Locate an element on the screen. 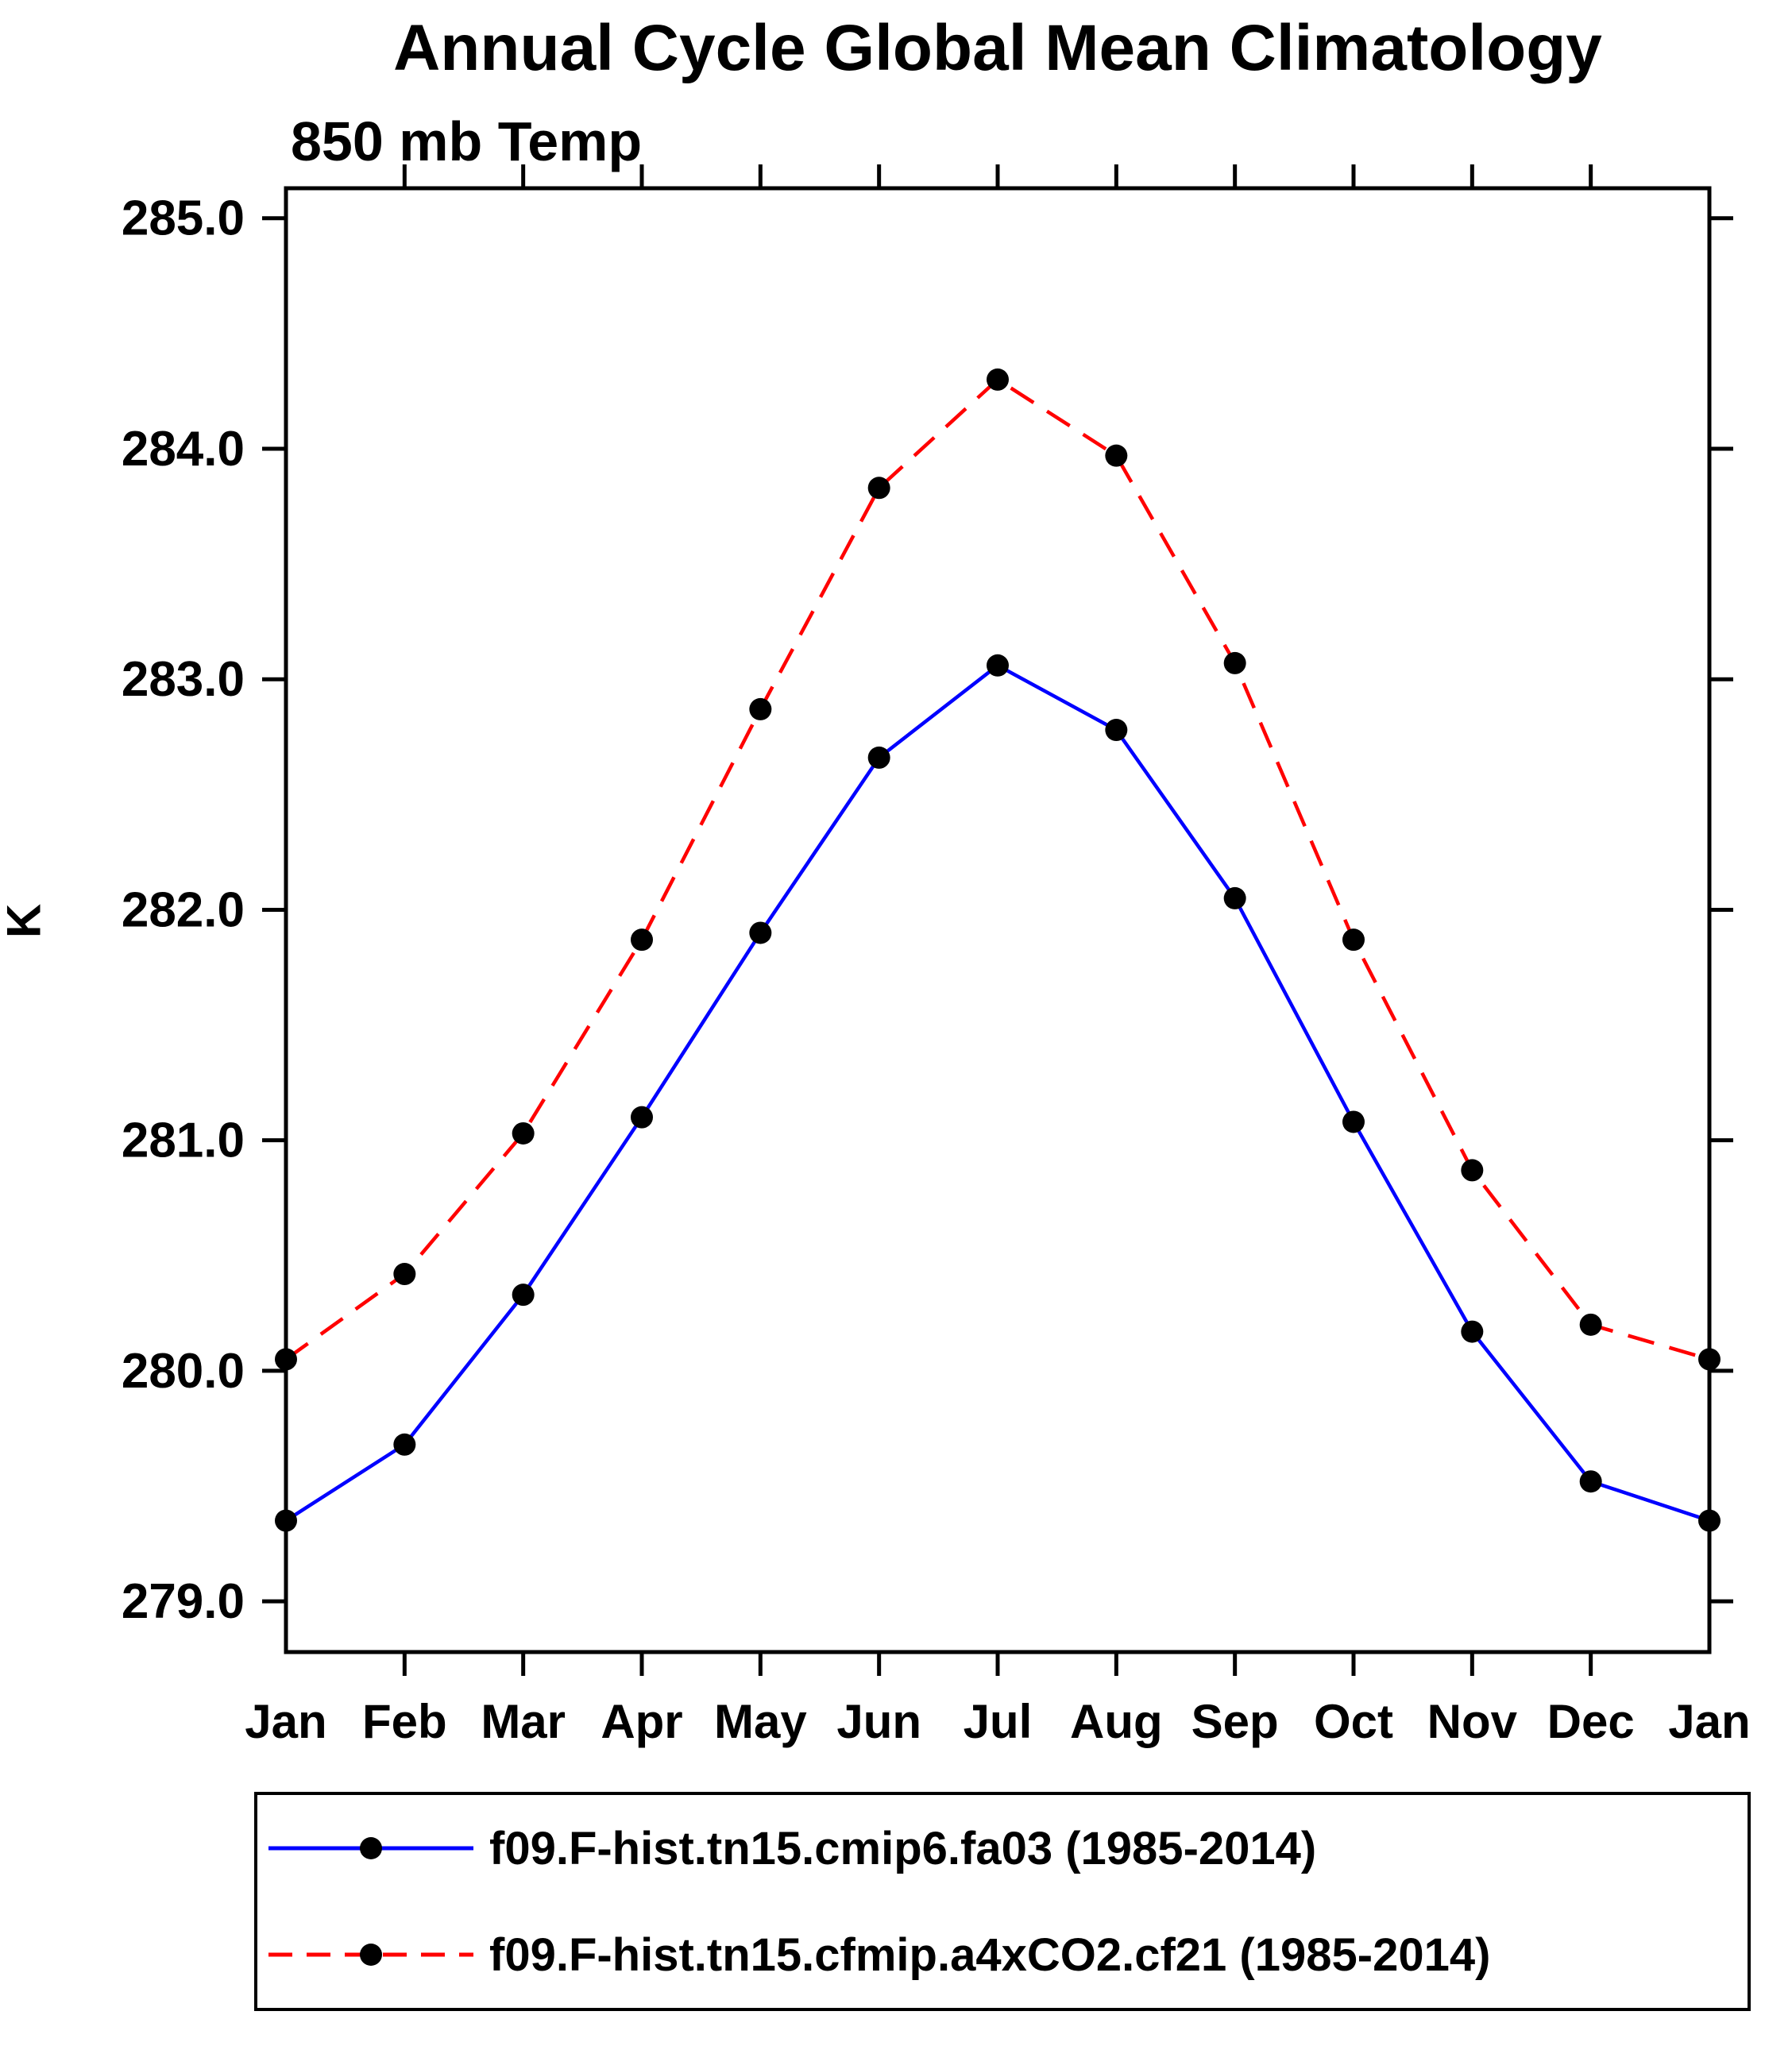  legend-dashed-line-marker-icon is located at coordinates (370, 1955).